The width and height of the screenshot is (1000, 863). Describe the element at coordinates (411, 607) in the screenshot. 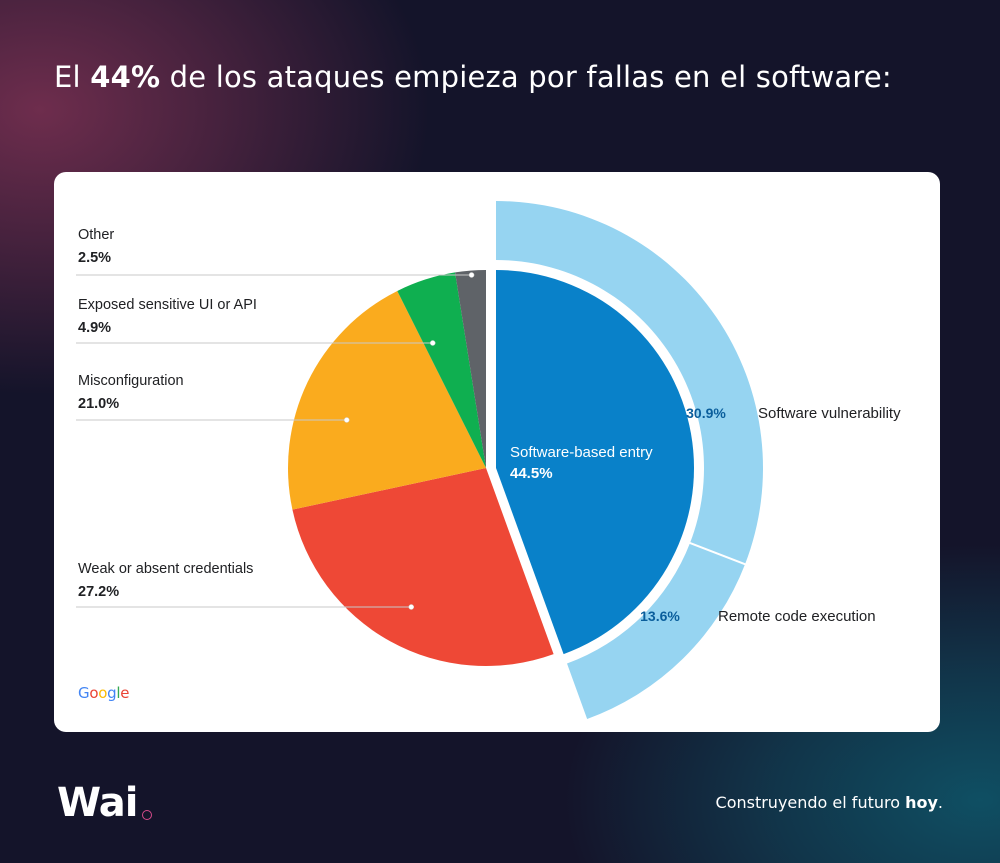

I see `leader-dot-weak-or-absent-credentials` at that location.